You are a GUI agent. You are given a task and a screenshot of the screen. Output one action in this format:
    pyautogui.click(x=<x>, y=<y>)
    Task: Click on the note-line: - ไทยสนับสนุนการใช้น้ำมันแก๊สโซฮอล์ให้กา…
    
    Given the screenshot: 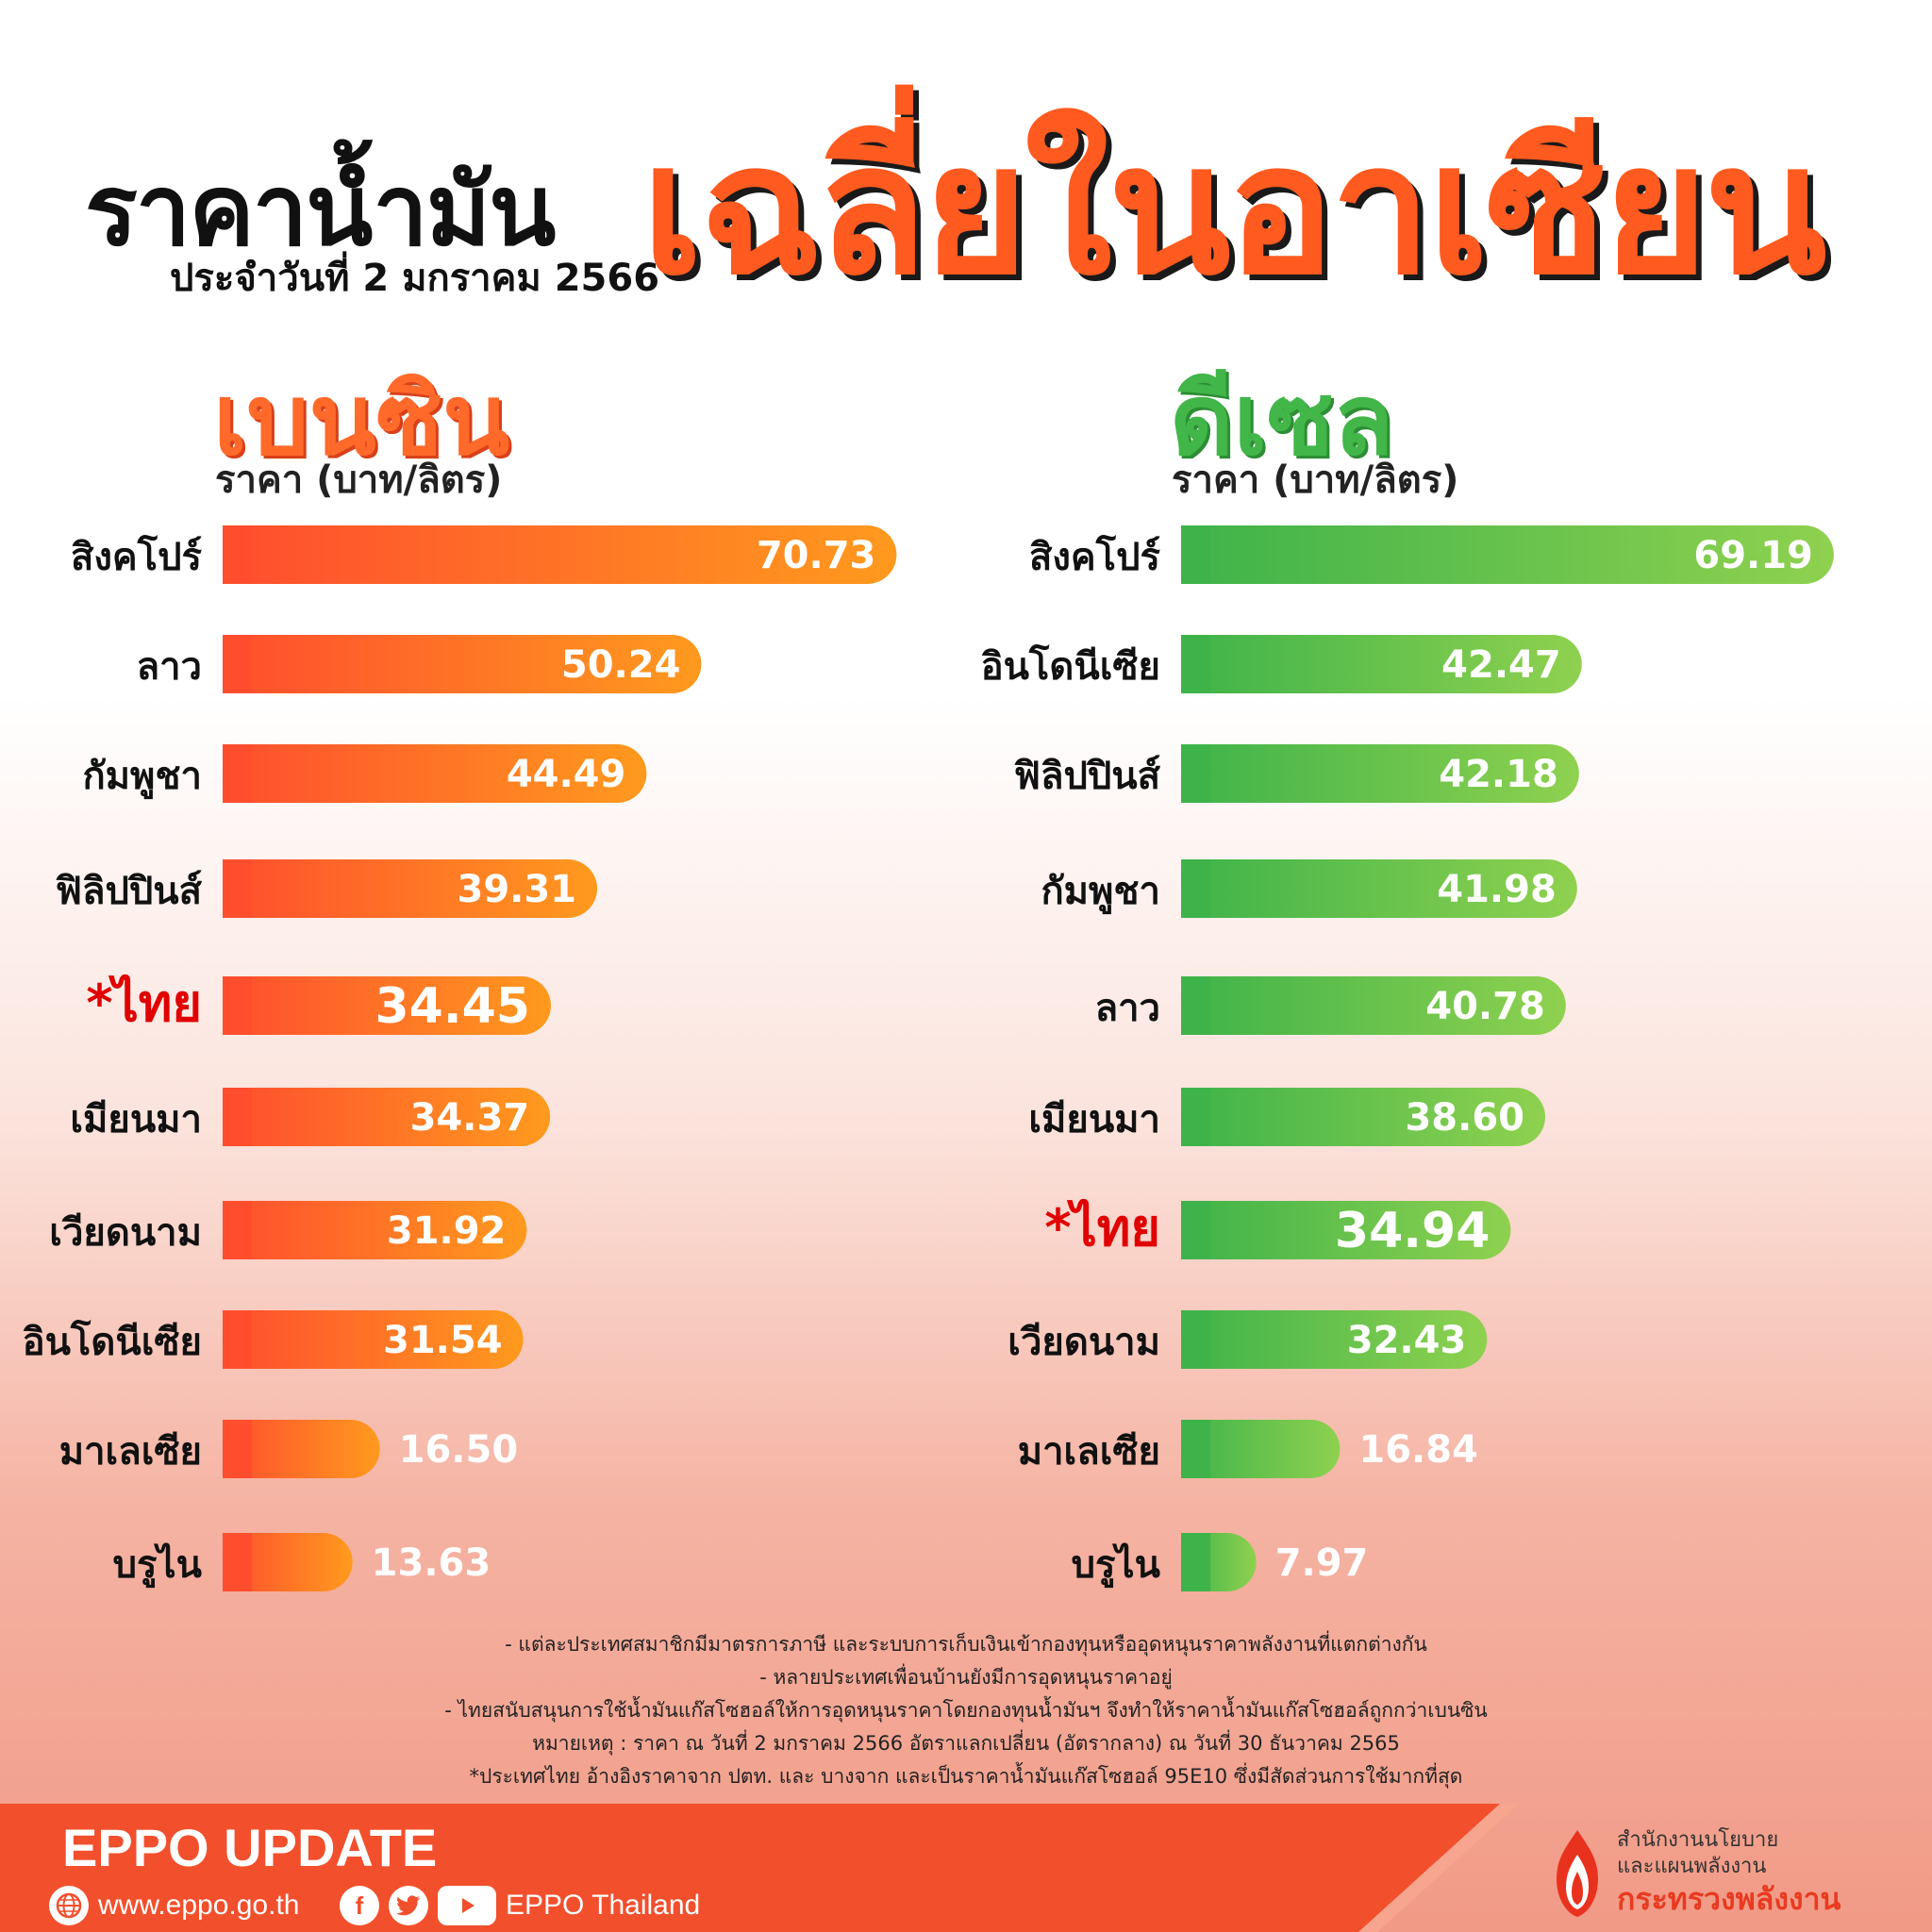 What is the action you would take?
    pyautogui.click(x=966, y=1711)
    